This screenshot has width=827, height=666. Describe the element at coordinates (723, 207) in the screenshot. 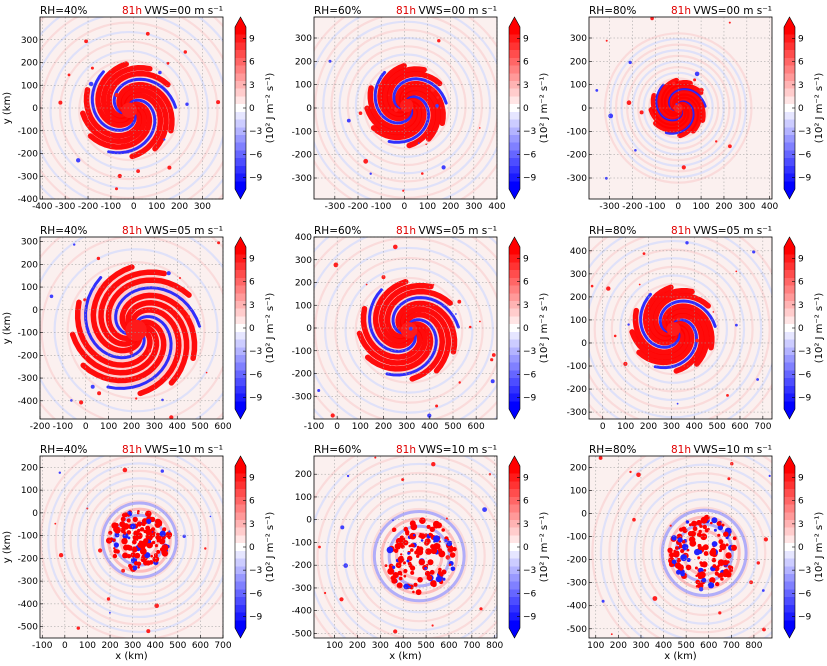

I see `x-tick-label: 200` at that location.